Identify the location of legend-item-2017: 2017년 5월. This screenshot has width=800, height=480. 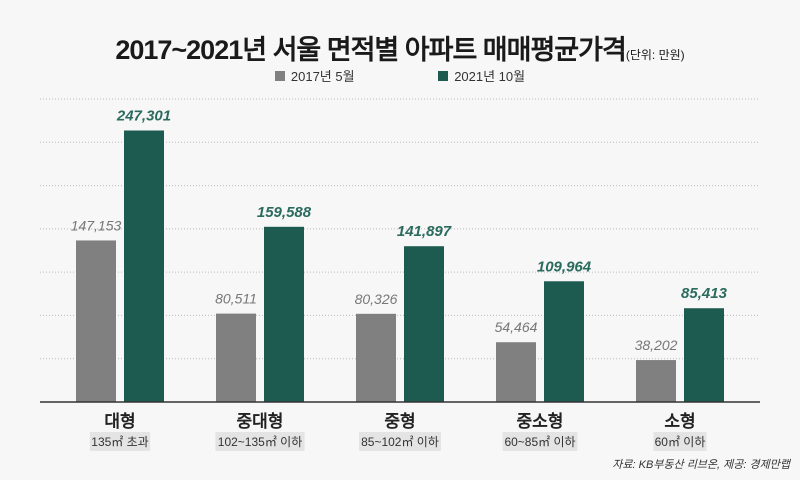
(314, 75).